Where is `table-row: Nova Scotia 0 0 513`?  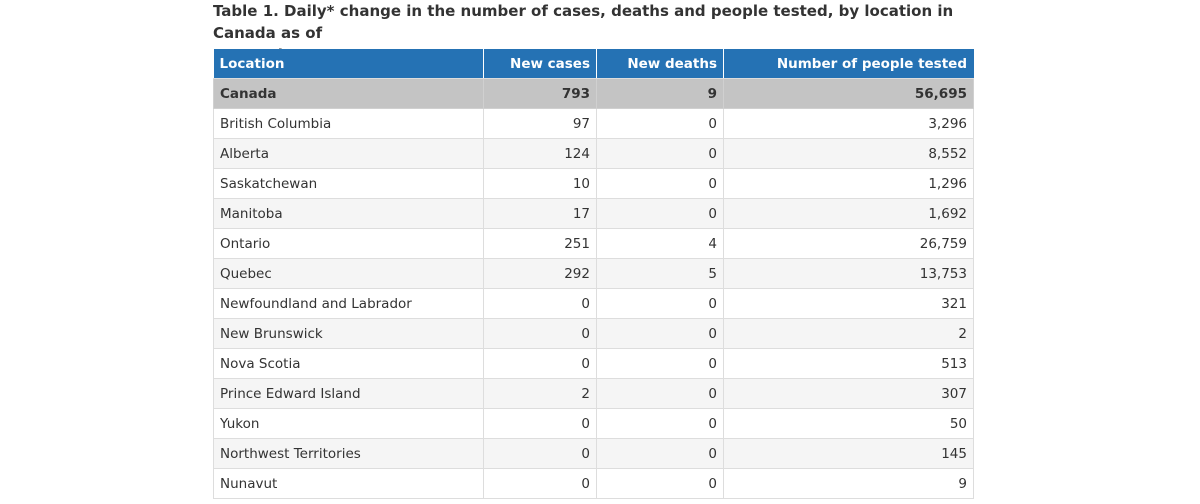
table-row: Nova Scotia 0 0 513 is located at coordinates (593, 363).